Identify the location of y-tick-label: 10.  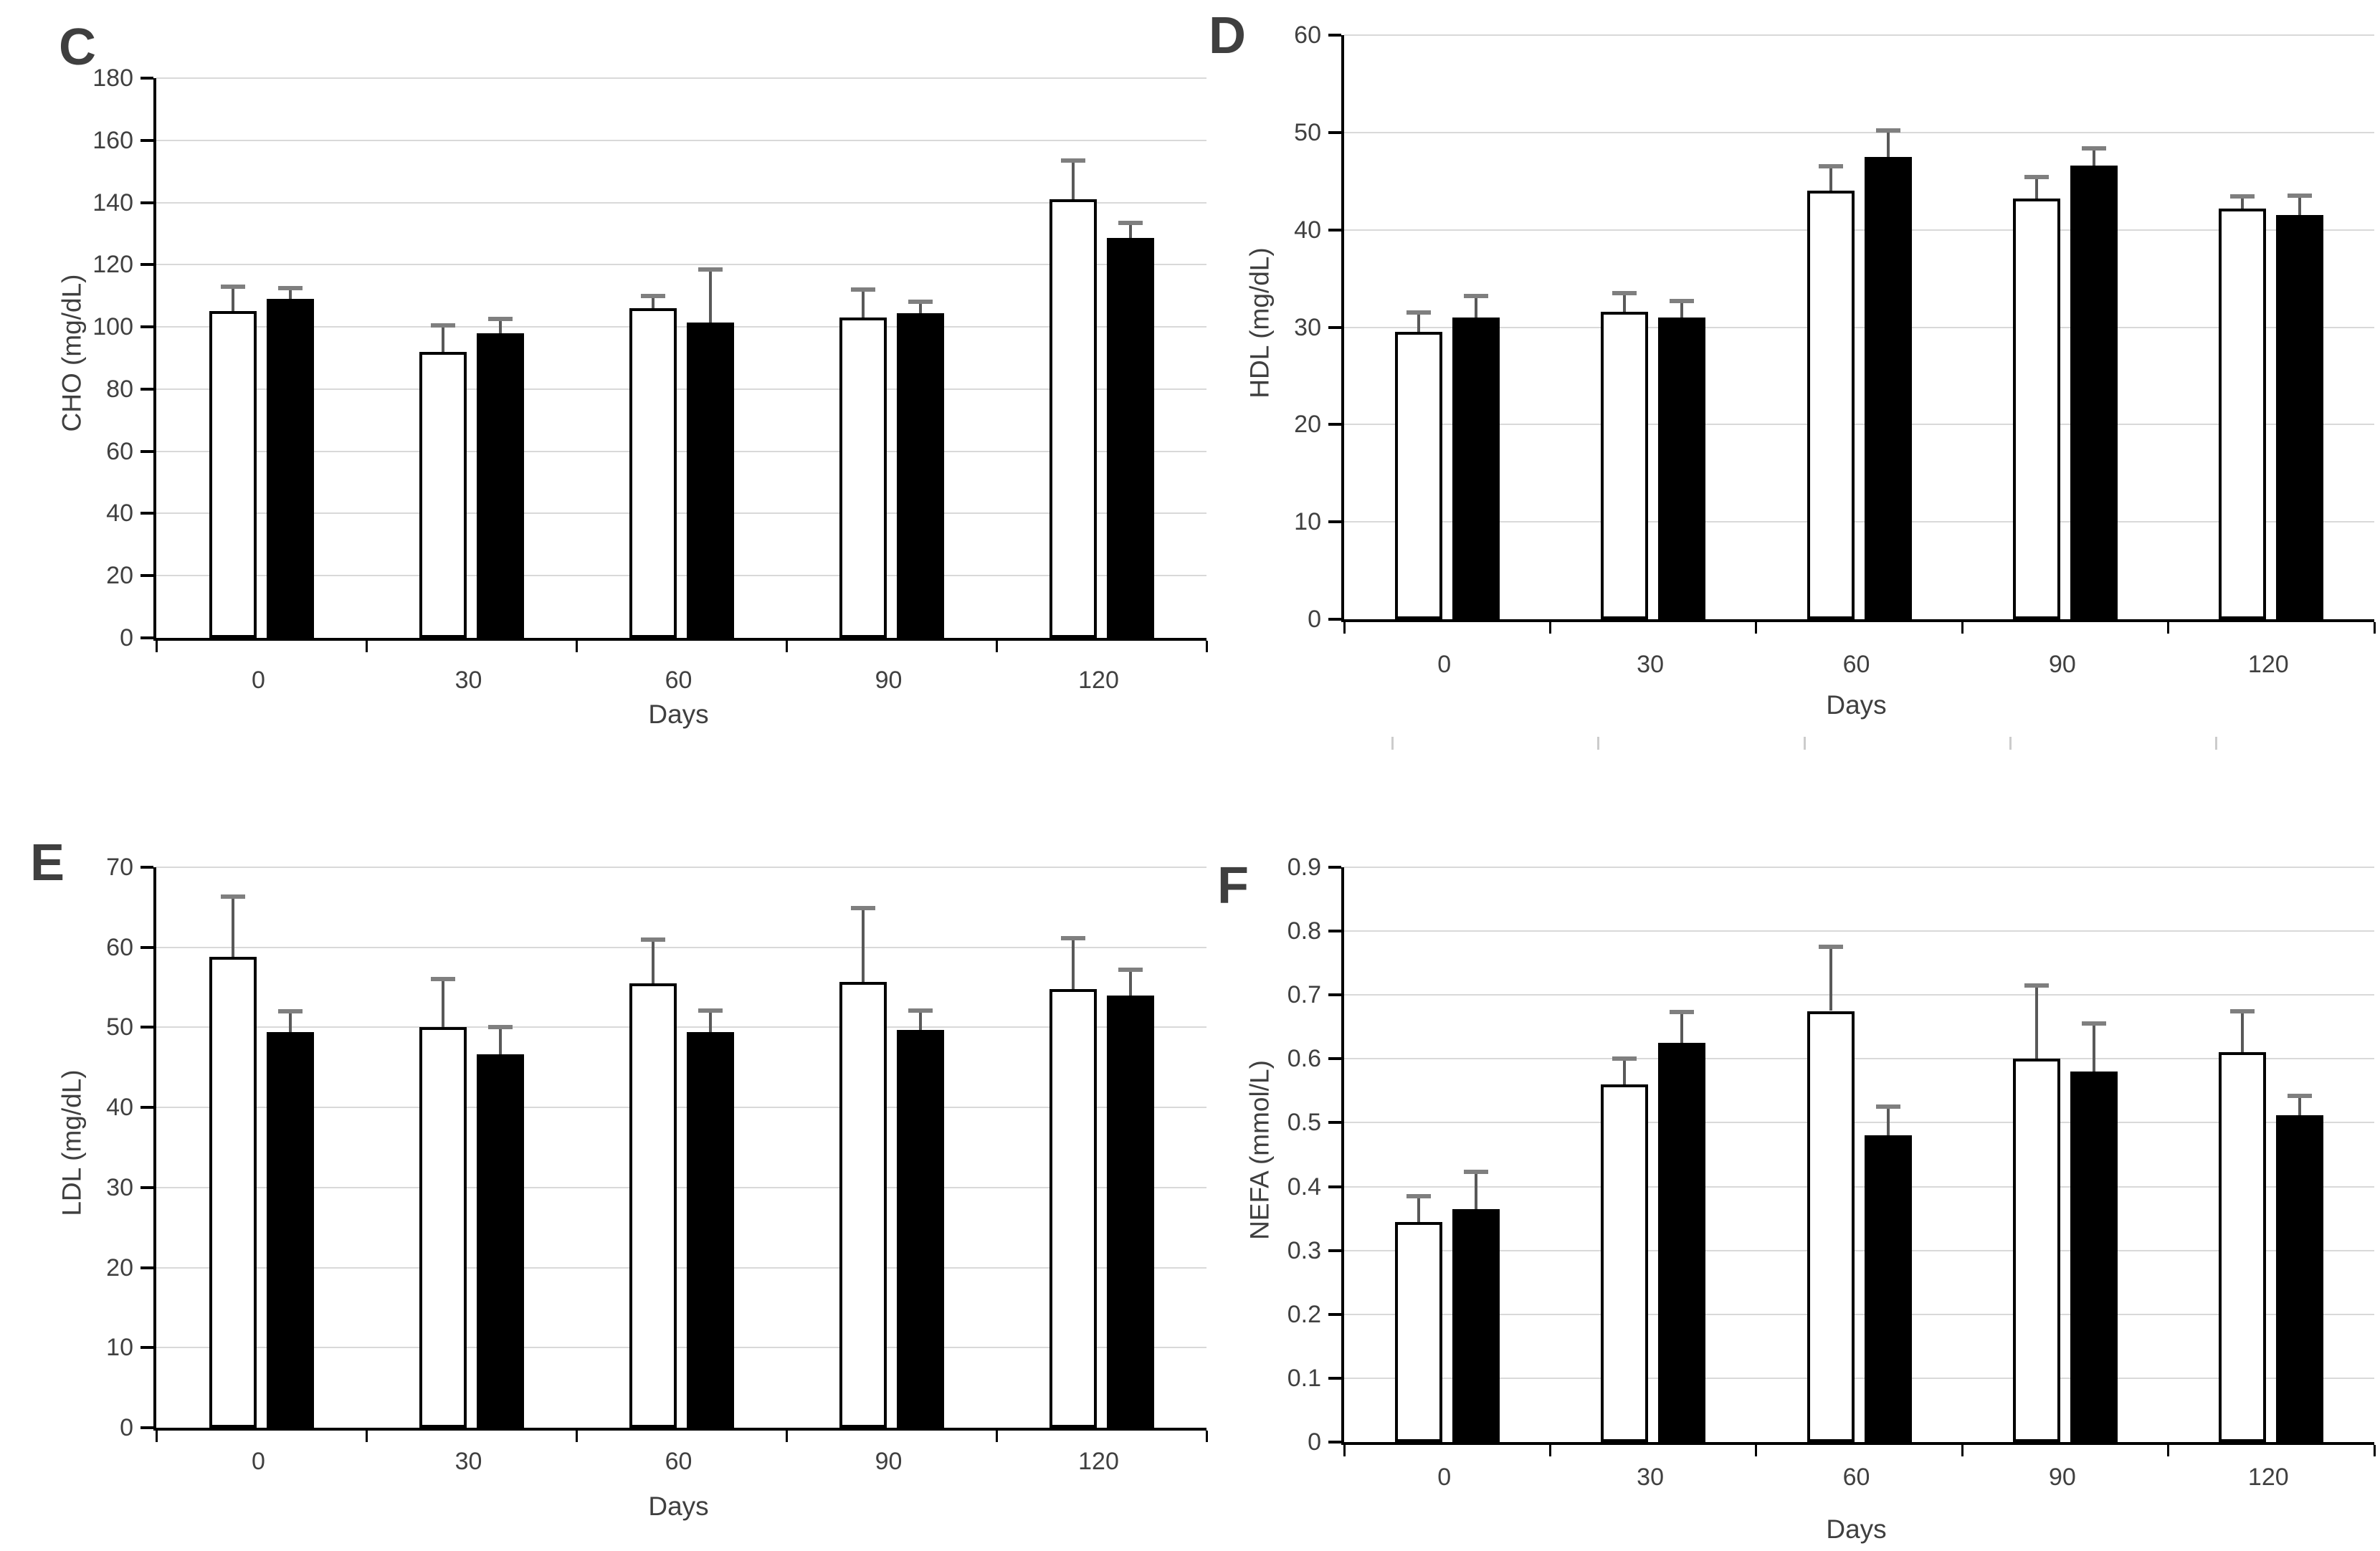
(1307, 522).